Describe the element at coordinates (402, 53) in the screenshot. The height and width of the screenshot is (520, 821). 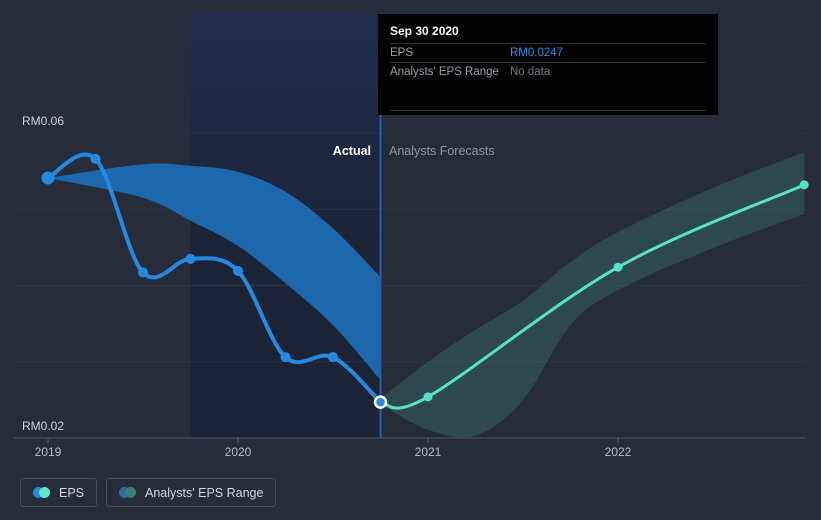
I see `tooltip-eps-label: EPS` at that location.